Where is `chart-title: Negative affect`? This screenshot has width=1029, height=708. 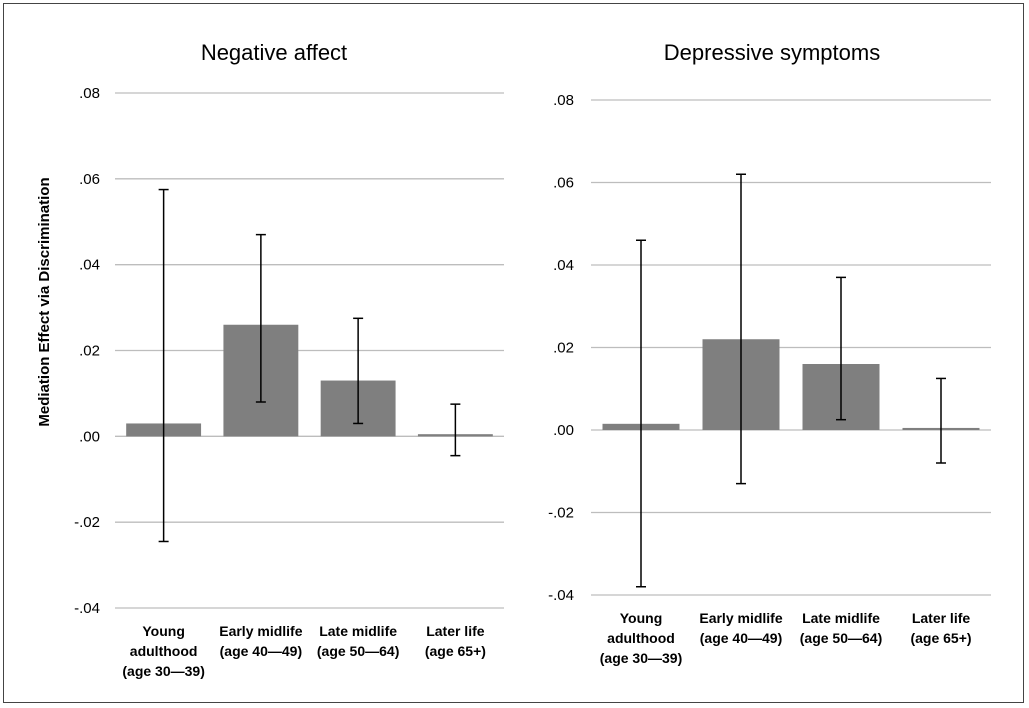 chart-title: Negative affect is located at coordinates (274, 52).